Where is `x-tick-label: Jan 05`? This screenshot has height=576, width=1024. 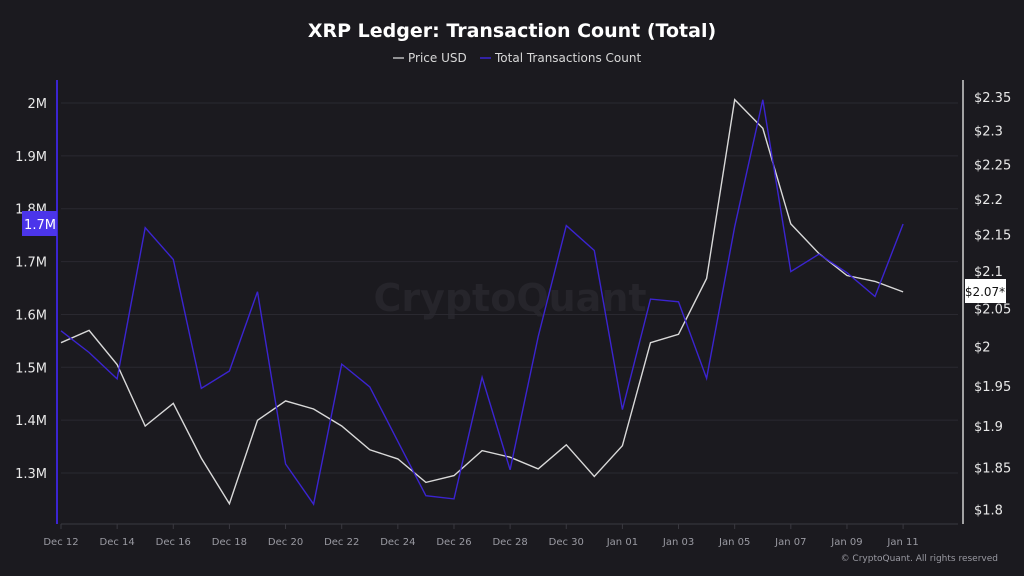
x-tick-label: Jan 05 is located at coordinates (734, 542).